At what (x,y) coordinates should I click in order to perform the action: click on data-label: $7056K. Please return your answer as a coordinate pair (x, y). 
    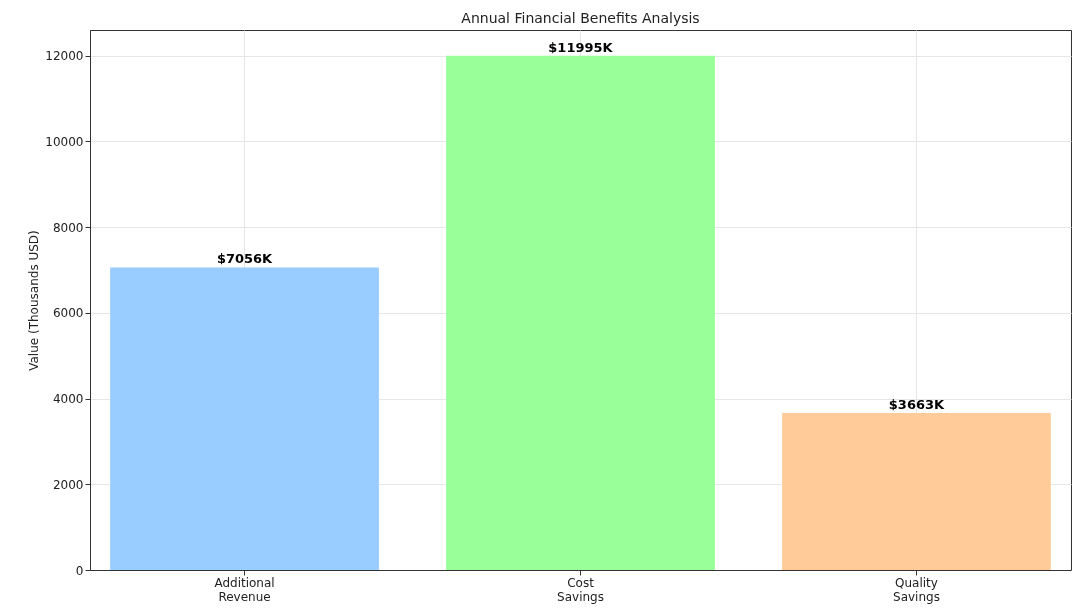
    Looking at the image, I should click on (245, 259).